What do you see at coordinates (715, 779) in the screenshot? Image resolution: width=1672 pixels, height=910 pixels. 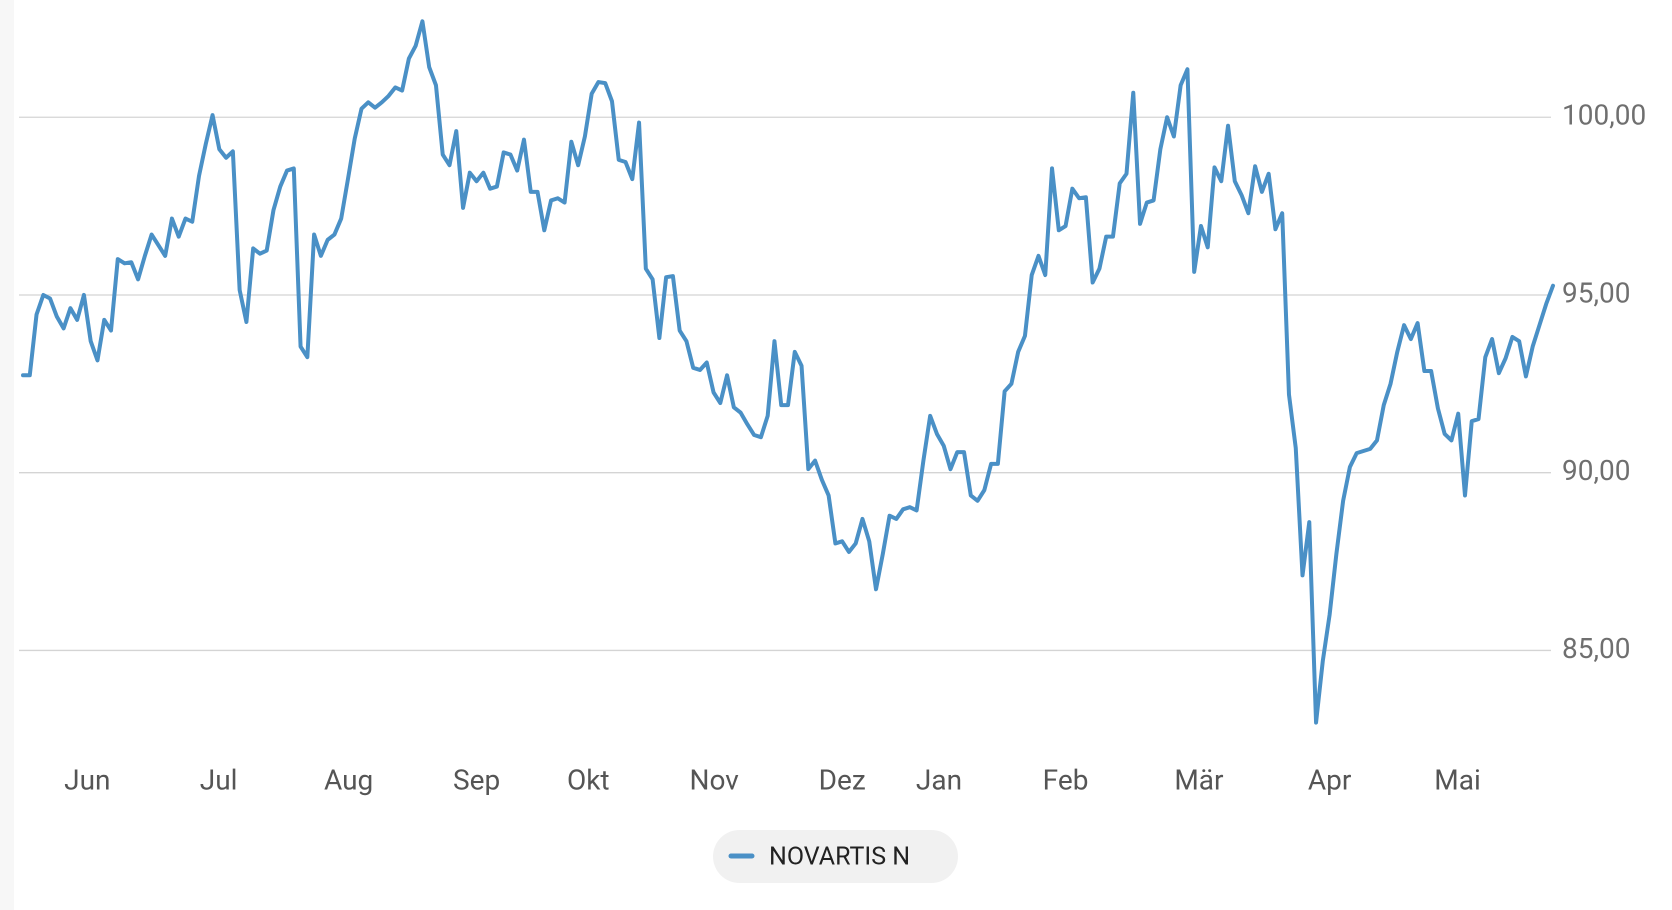 I see `x-tick-label: Nov` at bounding box center [715, 779].